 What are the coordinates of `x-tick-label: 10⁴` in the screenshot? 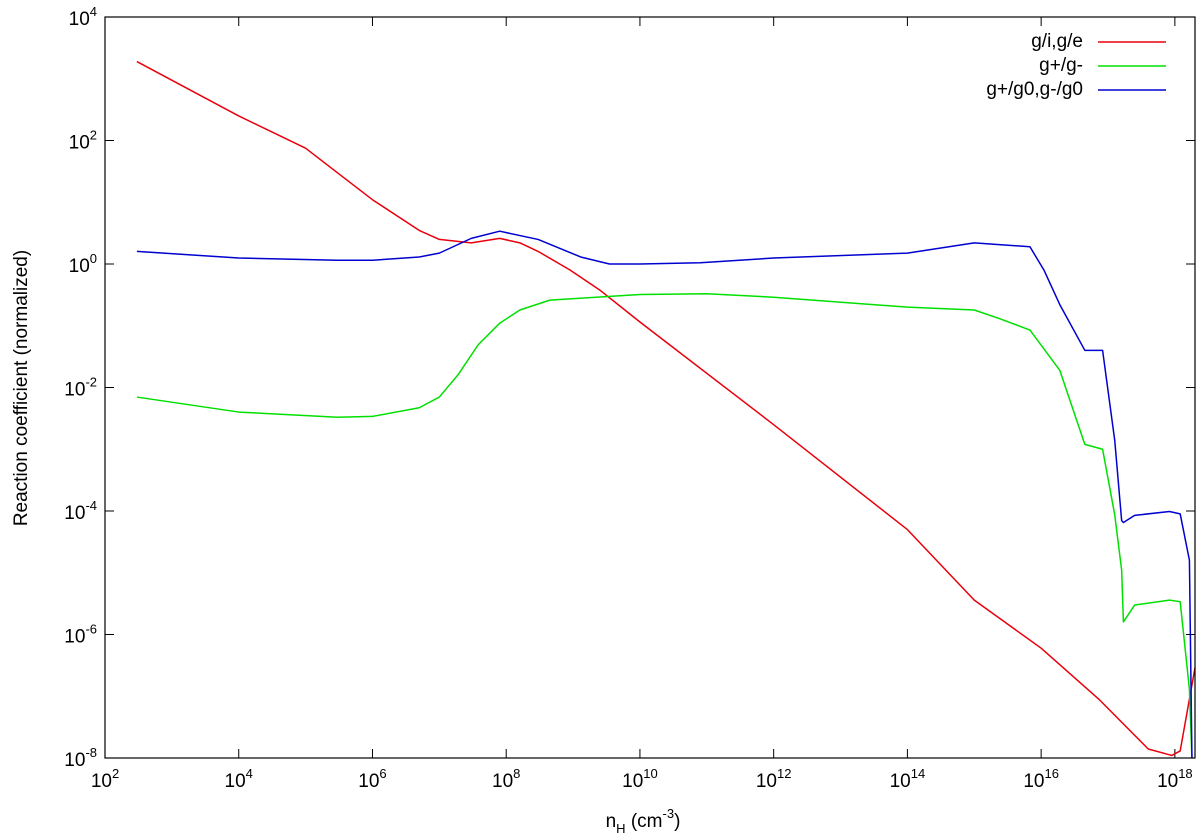 It's located at (239, 779).